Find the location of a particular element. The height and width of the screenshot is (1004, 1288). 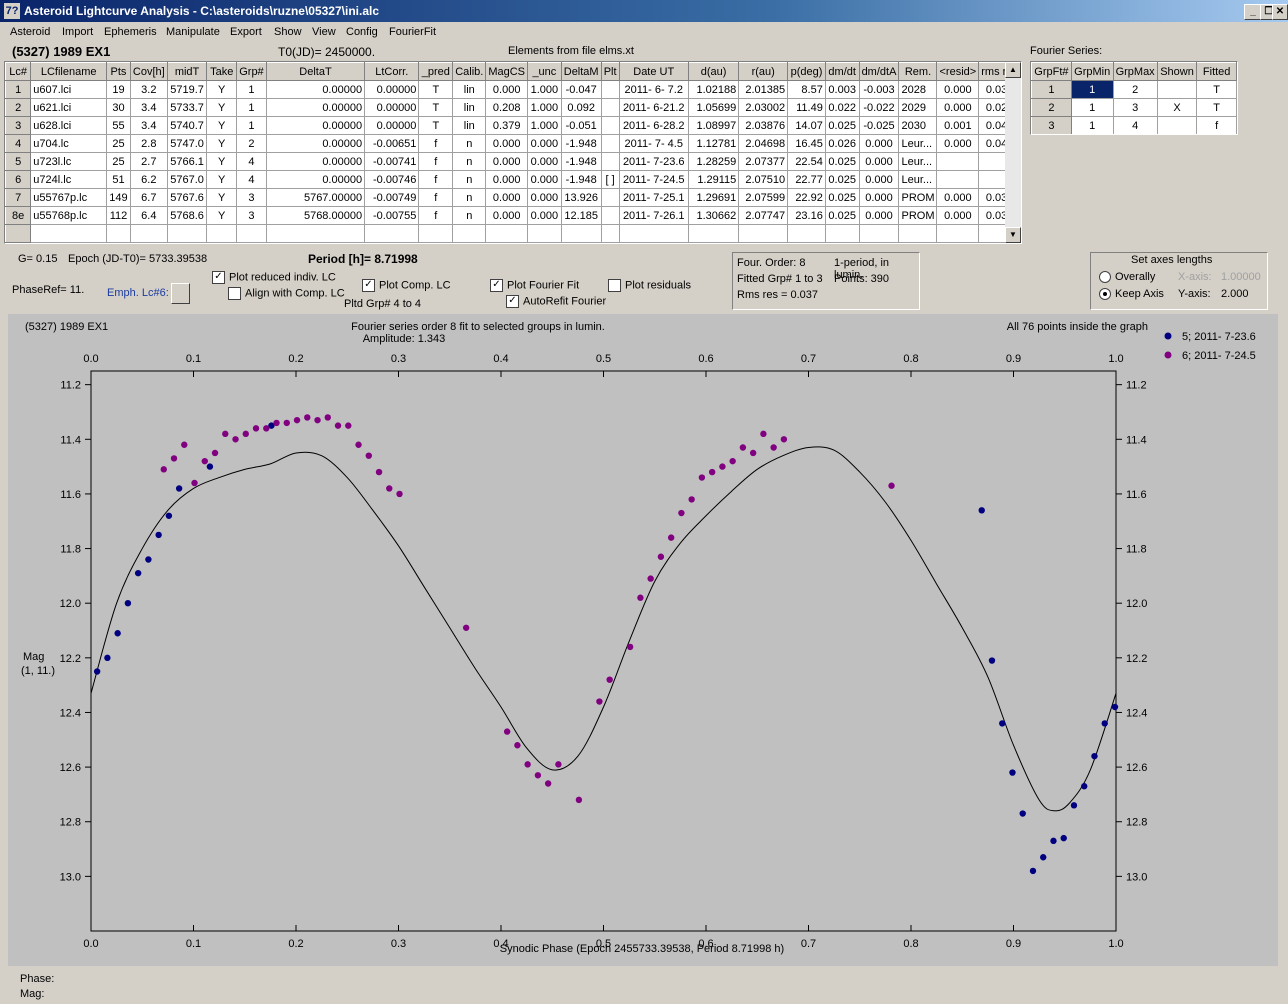

lc-table-scrollbar: ▲ ▼ is located at coordinates (1013, 152).